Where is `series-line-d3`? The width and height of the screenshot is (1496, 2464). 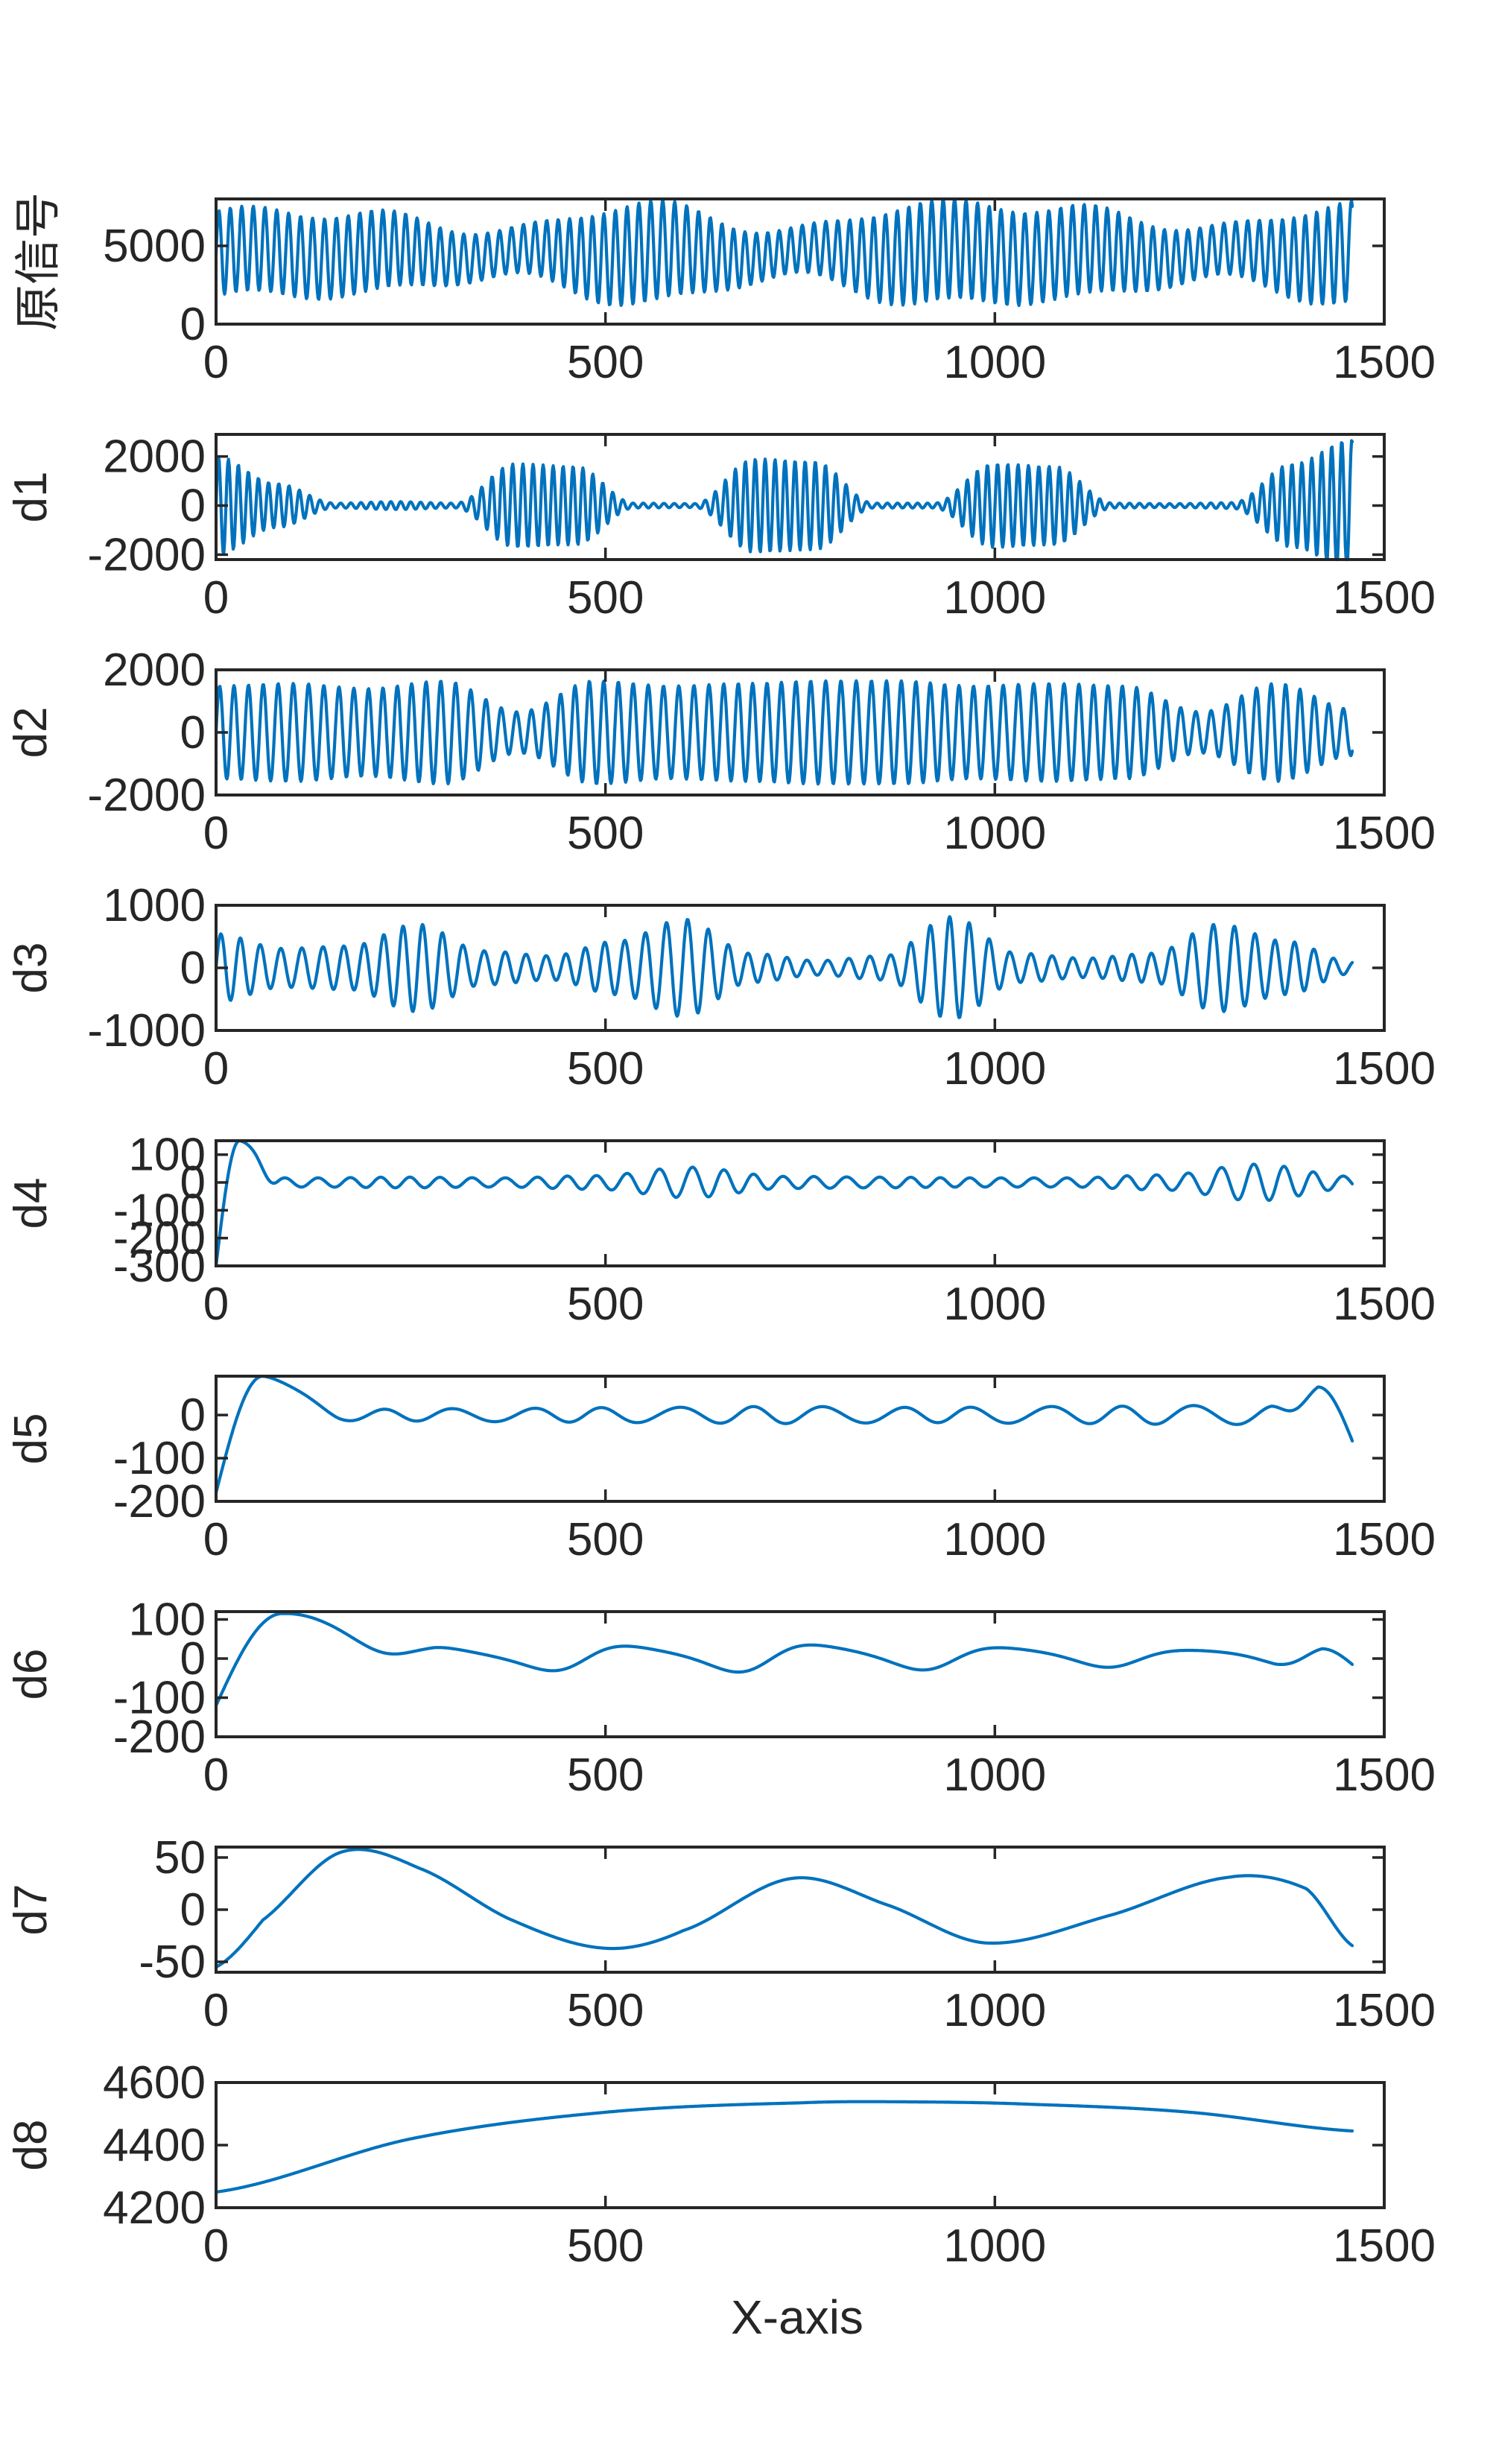 series-line-d3 is located at coordinates (784, 967).